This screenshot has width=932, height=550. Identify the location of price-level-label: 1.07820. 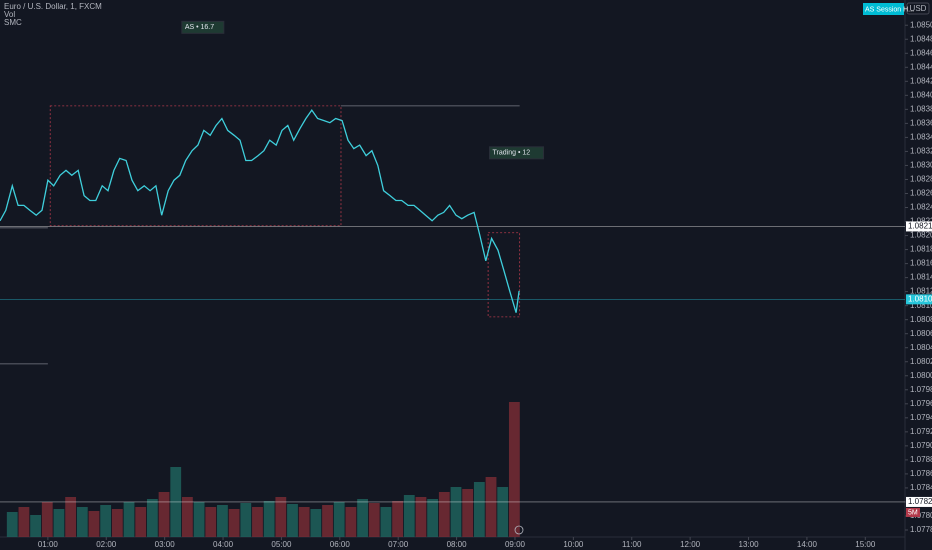
(920, 501).